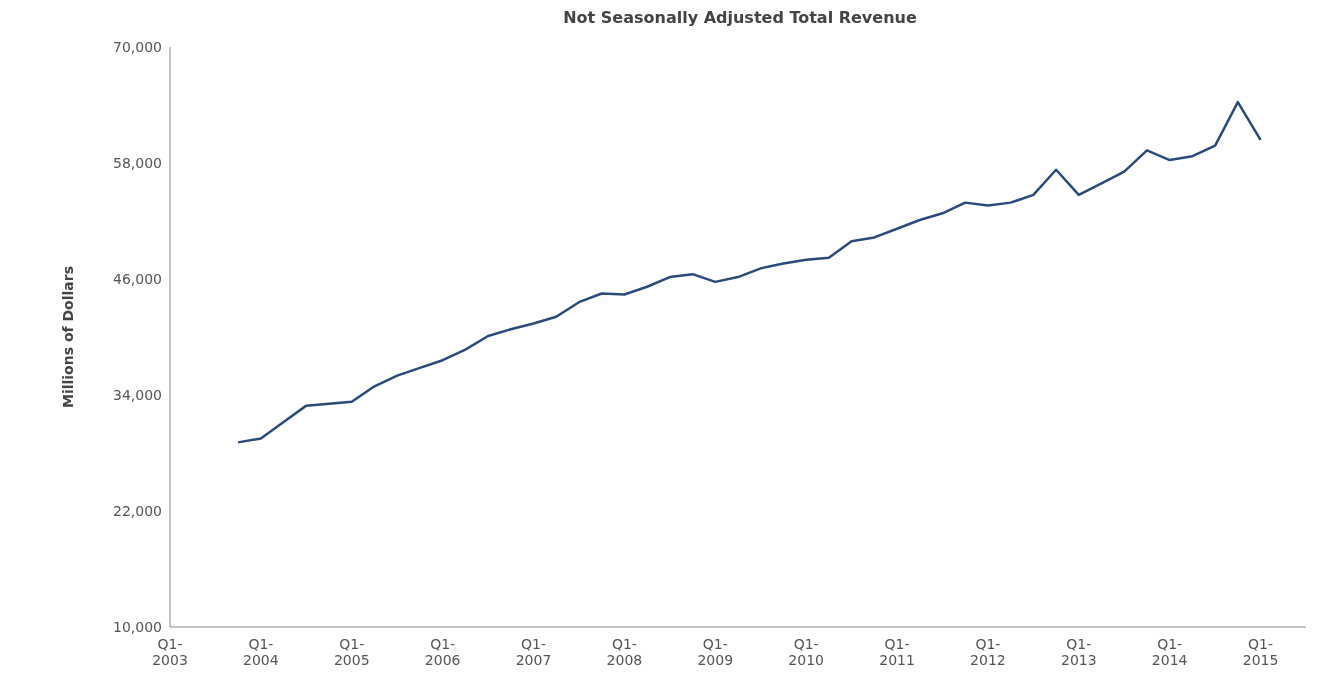  What do you see at coordinates (806, 652) in the screenshot?
I see `x-tick-label: Q1- 2010` at bounding box center [806, 652].